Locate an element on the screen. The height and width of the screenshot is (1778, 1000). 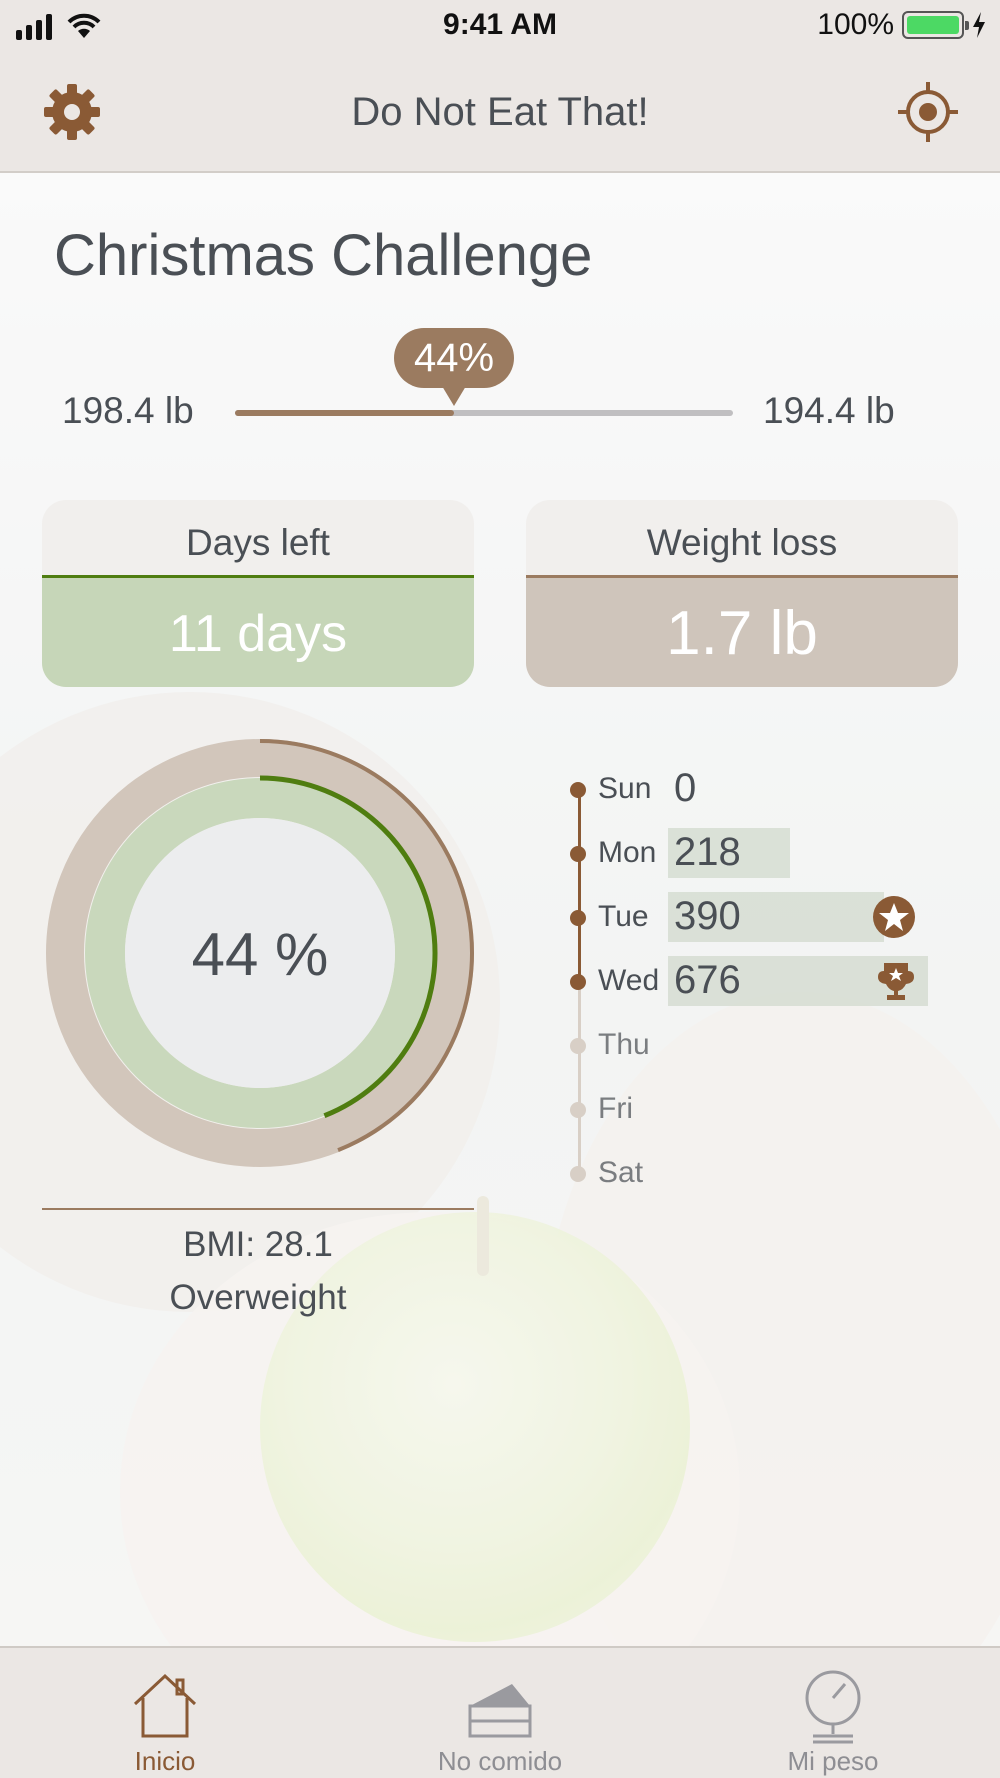
bmi-value: BMI: 28.1 is located at coordinates (258, 1244).